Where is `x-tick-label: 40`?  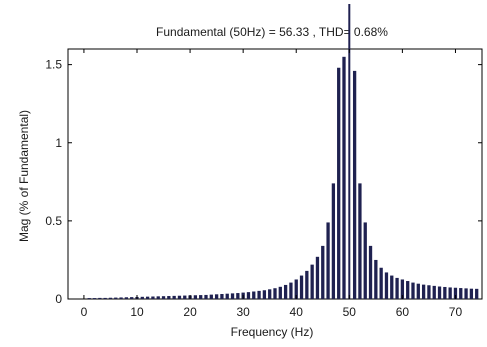
x-tick-label: 40 is located at coordinates (297, 312).